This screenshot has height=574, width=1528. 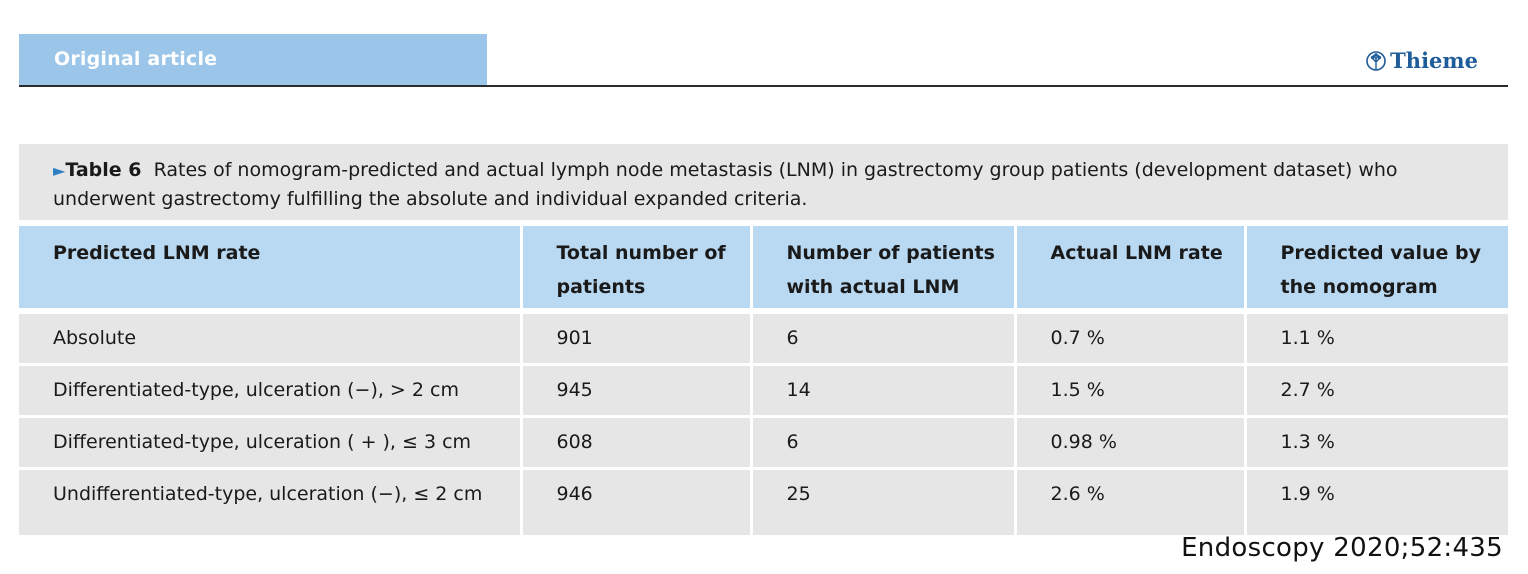 I want to click on table-cell: Absolute, so click(x=271, y=336).